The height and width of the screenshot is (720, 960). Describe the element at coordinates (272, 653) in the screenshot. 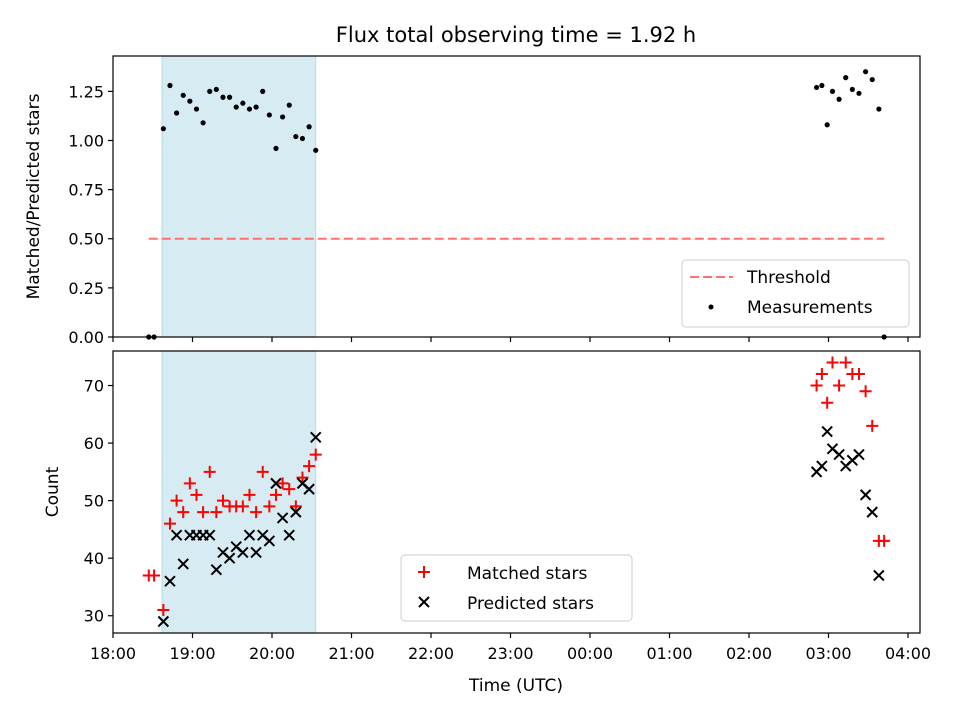

I see `x-tick-label: 20:00` at that location.